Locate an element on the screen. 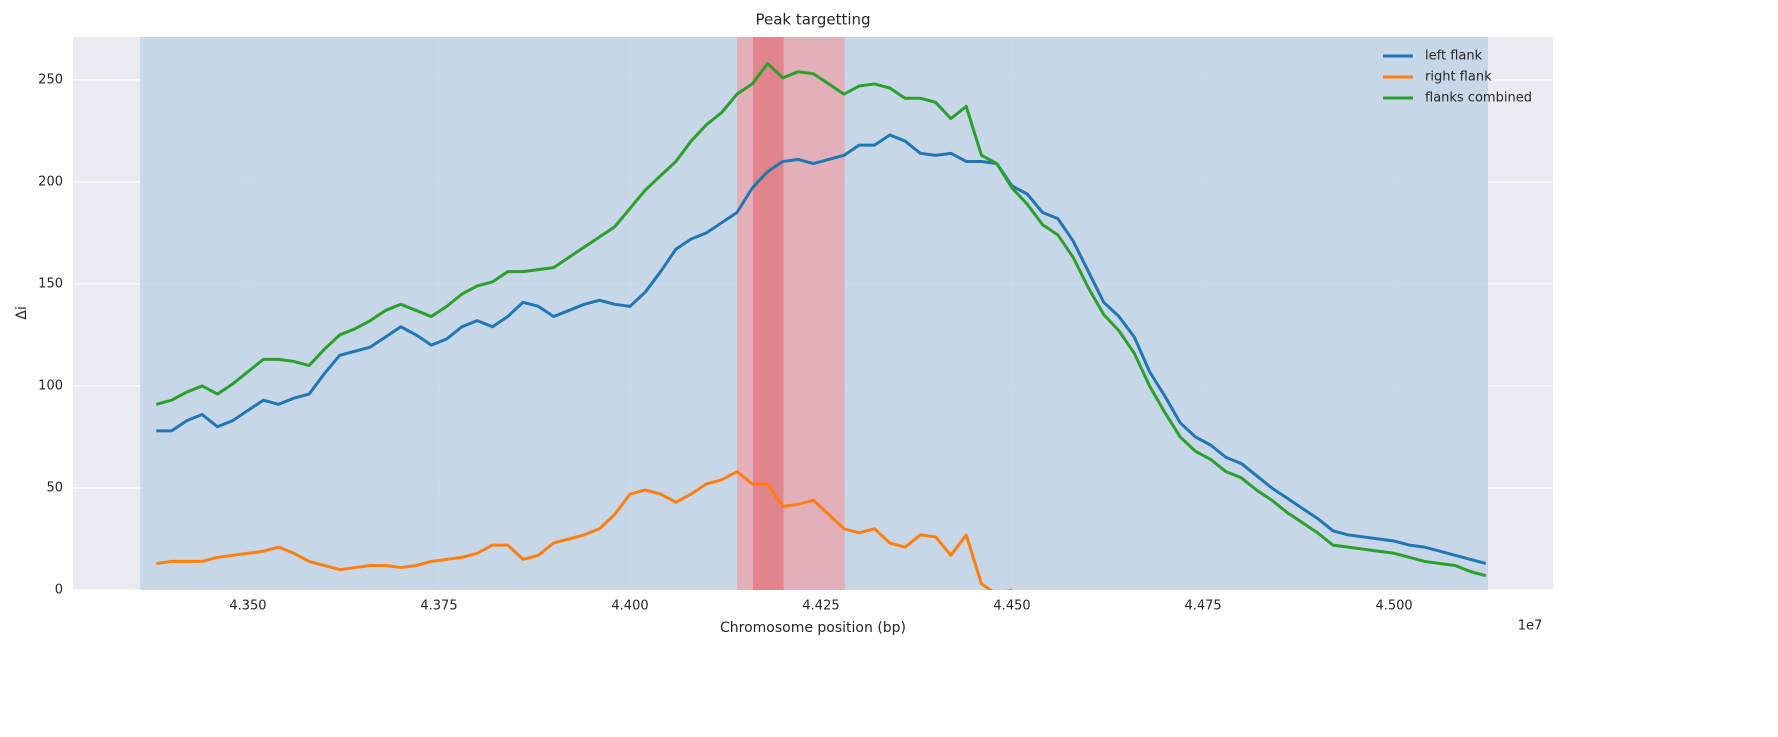  x-axis-label: Chromosome position (bp) is located at coordinates (813, 628).